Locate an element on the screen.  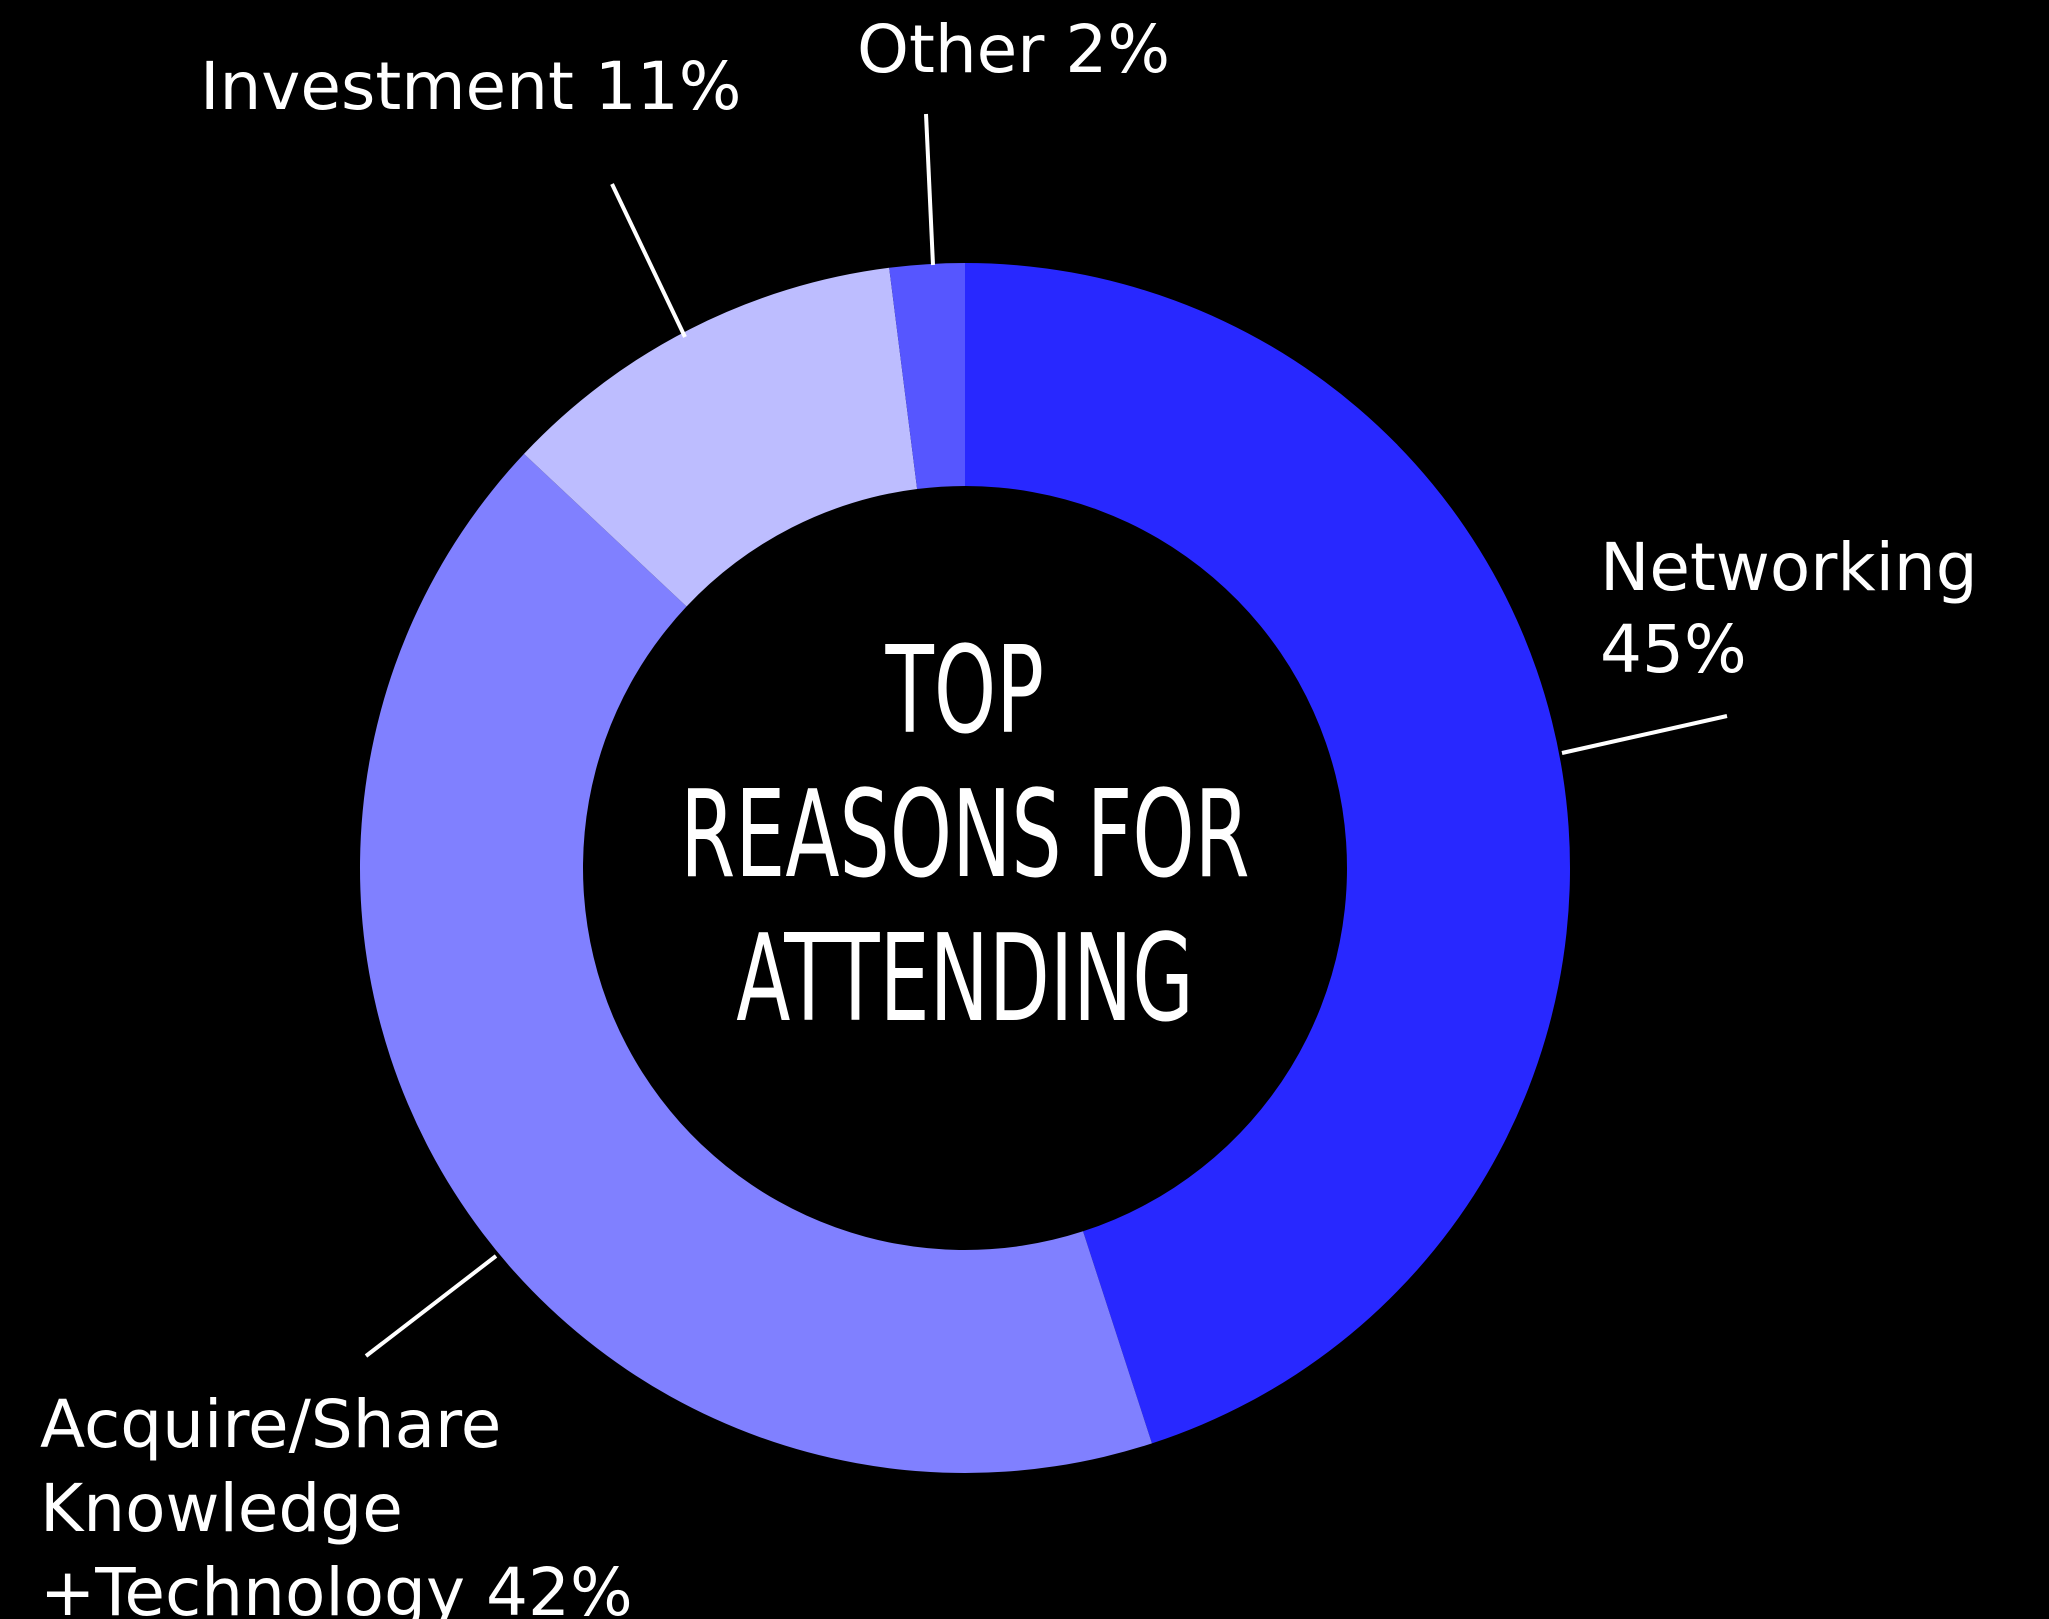
leader-line-investment is located at coordinates (648, 260).